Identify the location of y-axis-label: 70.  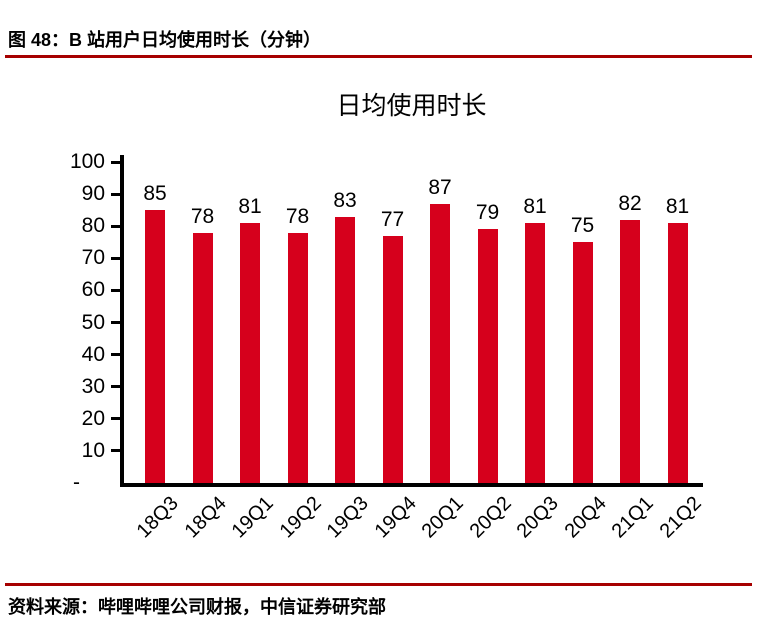
(93, 258).